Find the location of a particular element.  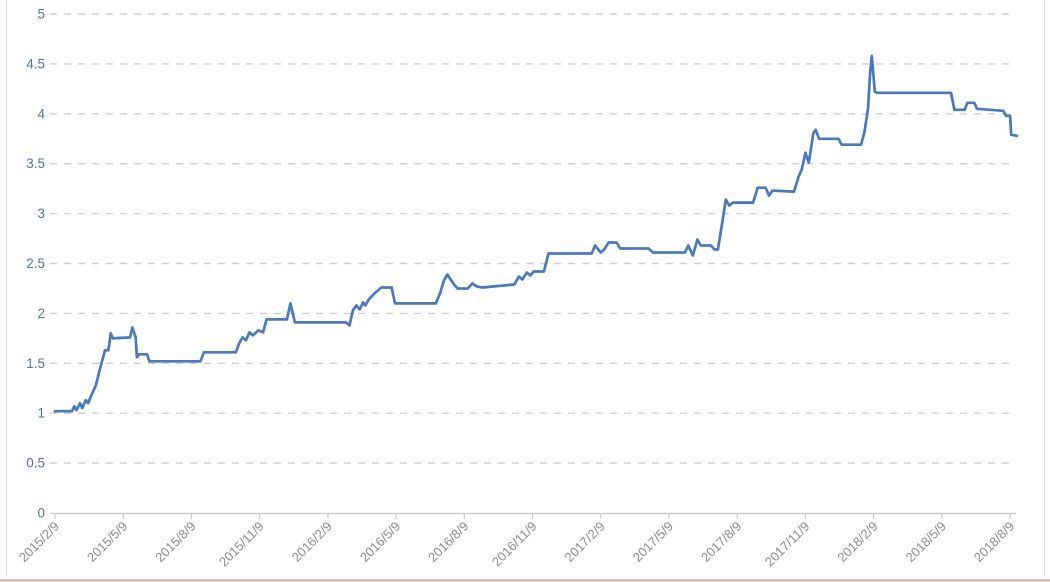

y-axis-tick-label: 2.5 is located at coordinates (35, 263).